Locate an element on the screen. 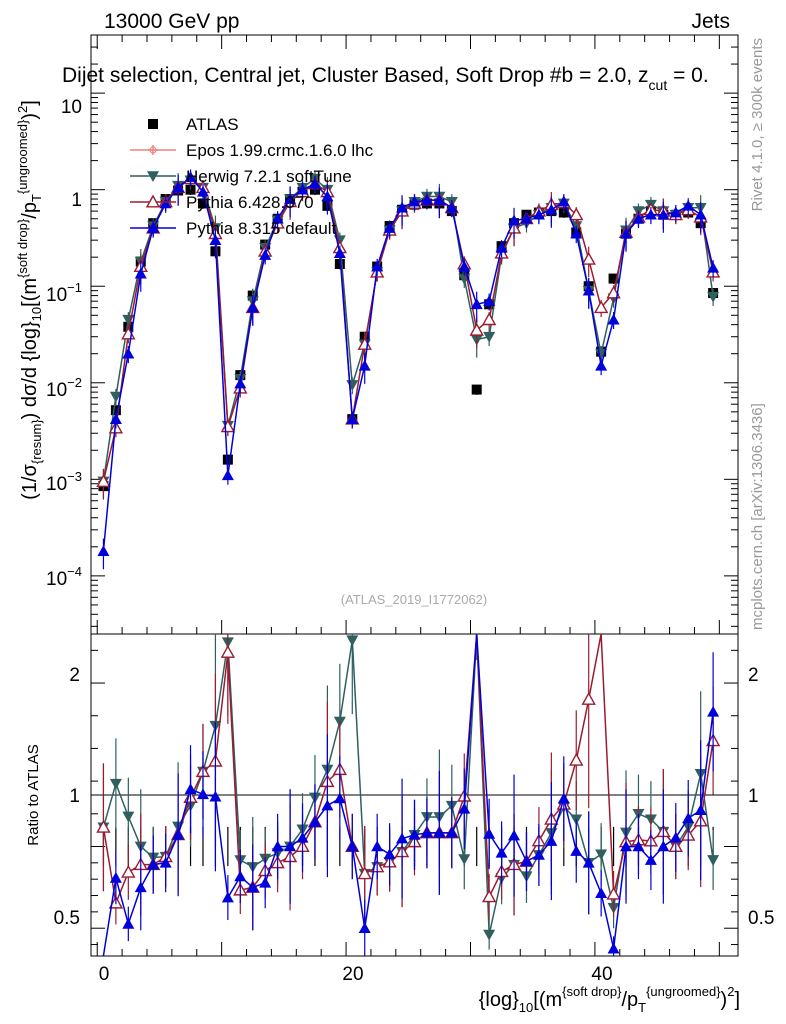  ratio-tick-label-1-left: 1 is located at coordinates (74, 796).